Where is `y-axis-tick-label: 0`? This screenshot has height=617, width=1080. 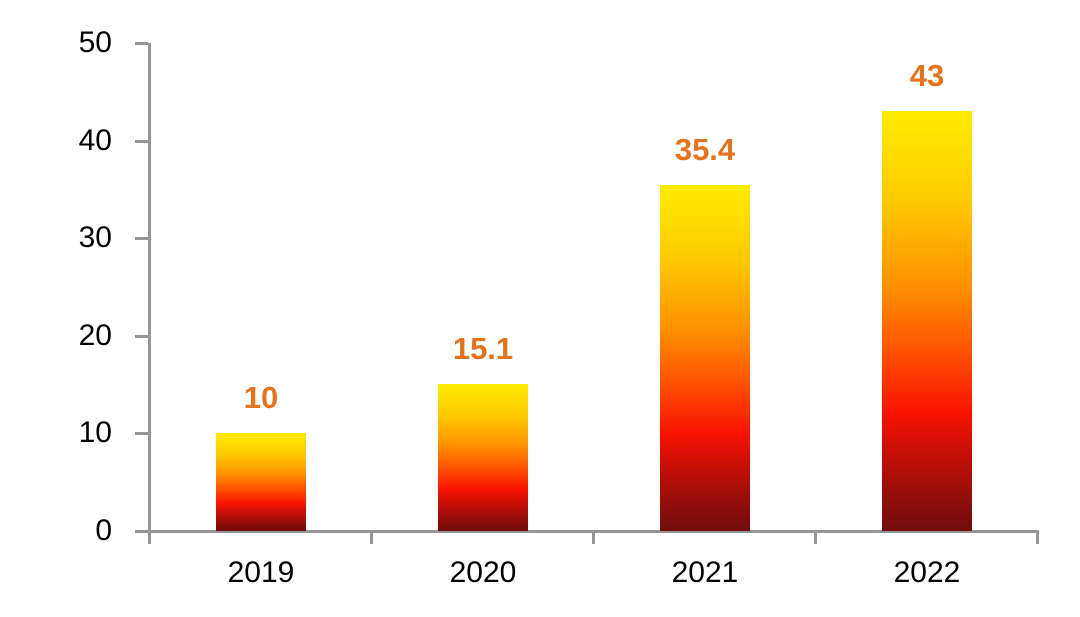 y-axis-tick-label: 0 is located at coordinates (103, 530).